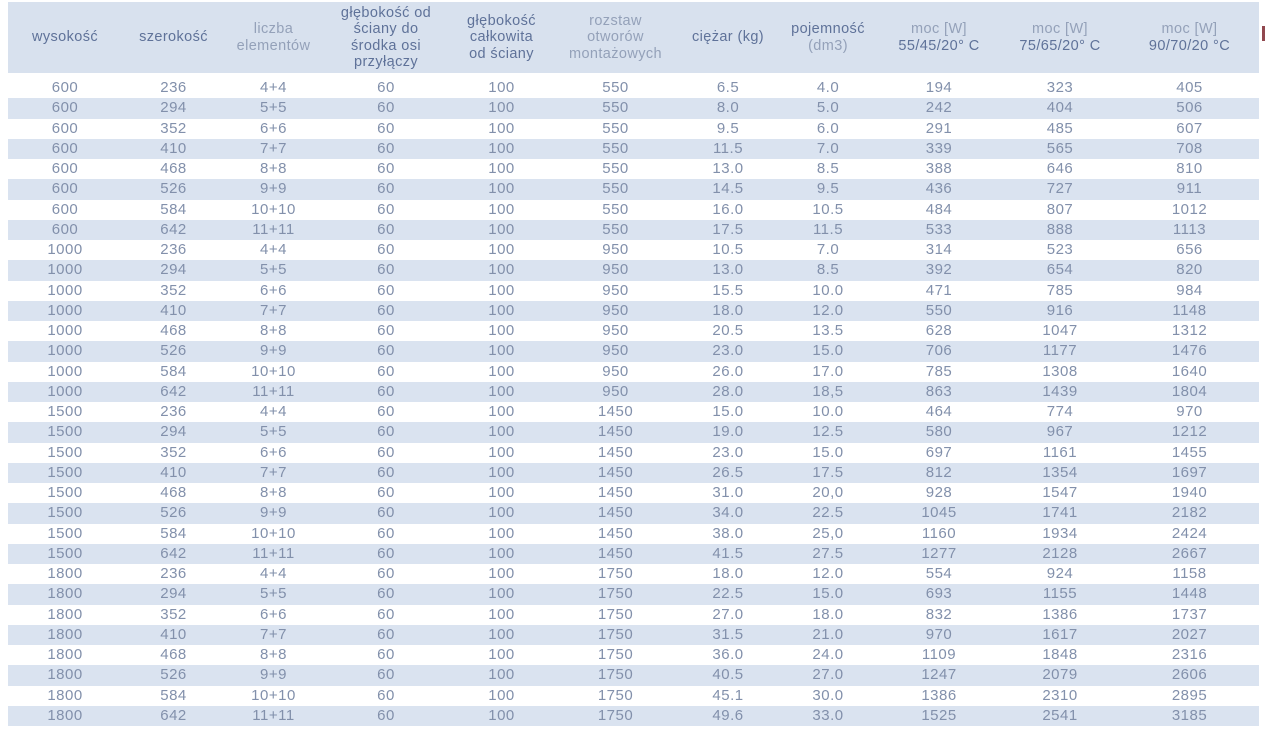 Image resolution: width=1266 pixels, height=737 pixels. What do you see at coordinates (728, 472) in the screenshot?
I see `cell-ciezar-kg: 26.5` at bounding box center [728, 472].